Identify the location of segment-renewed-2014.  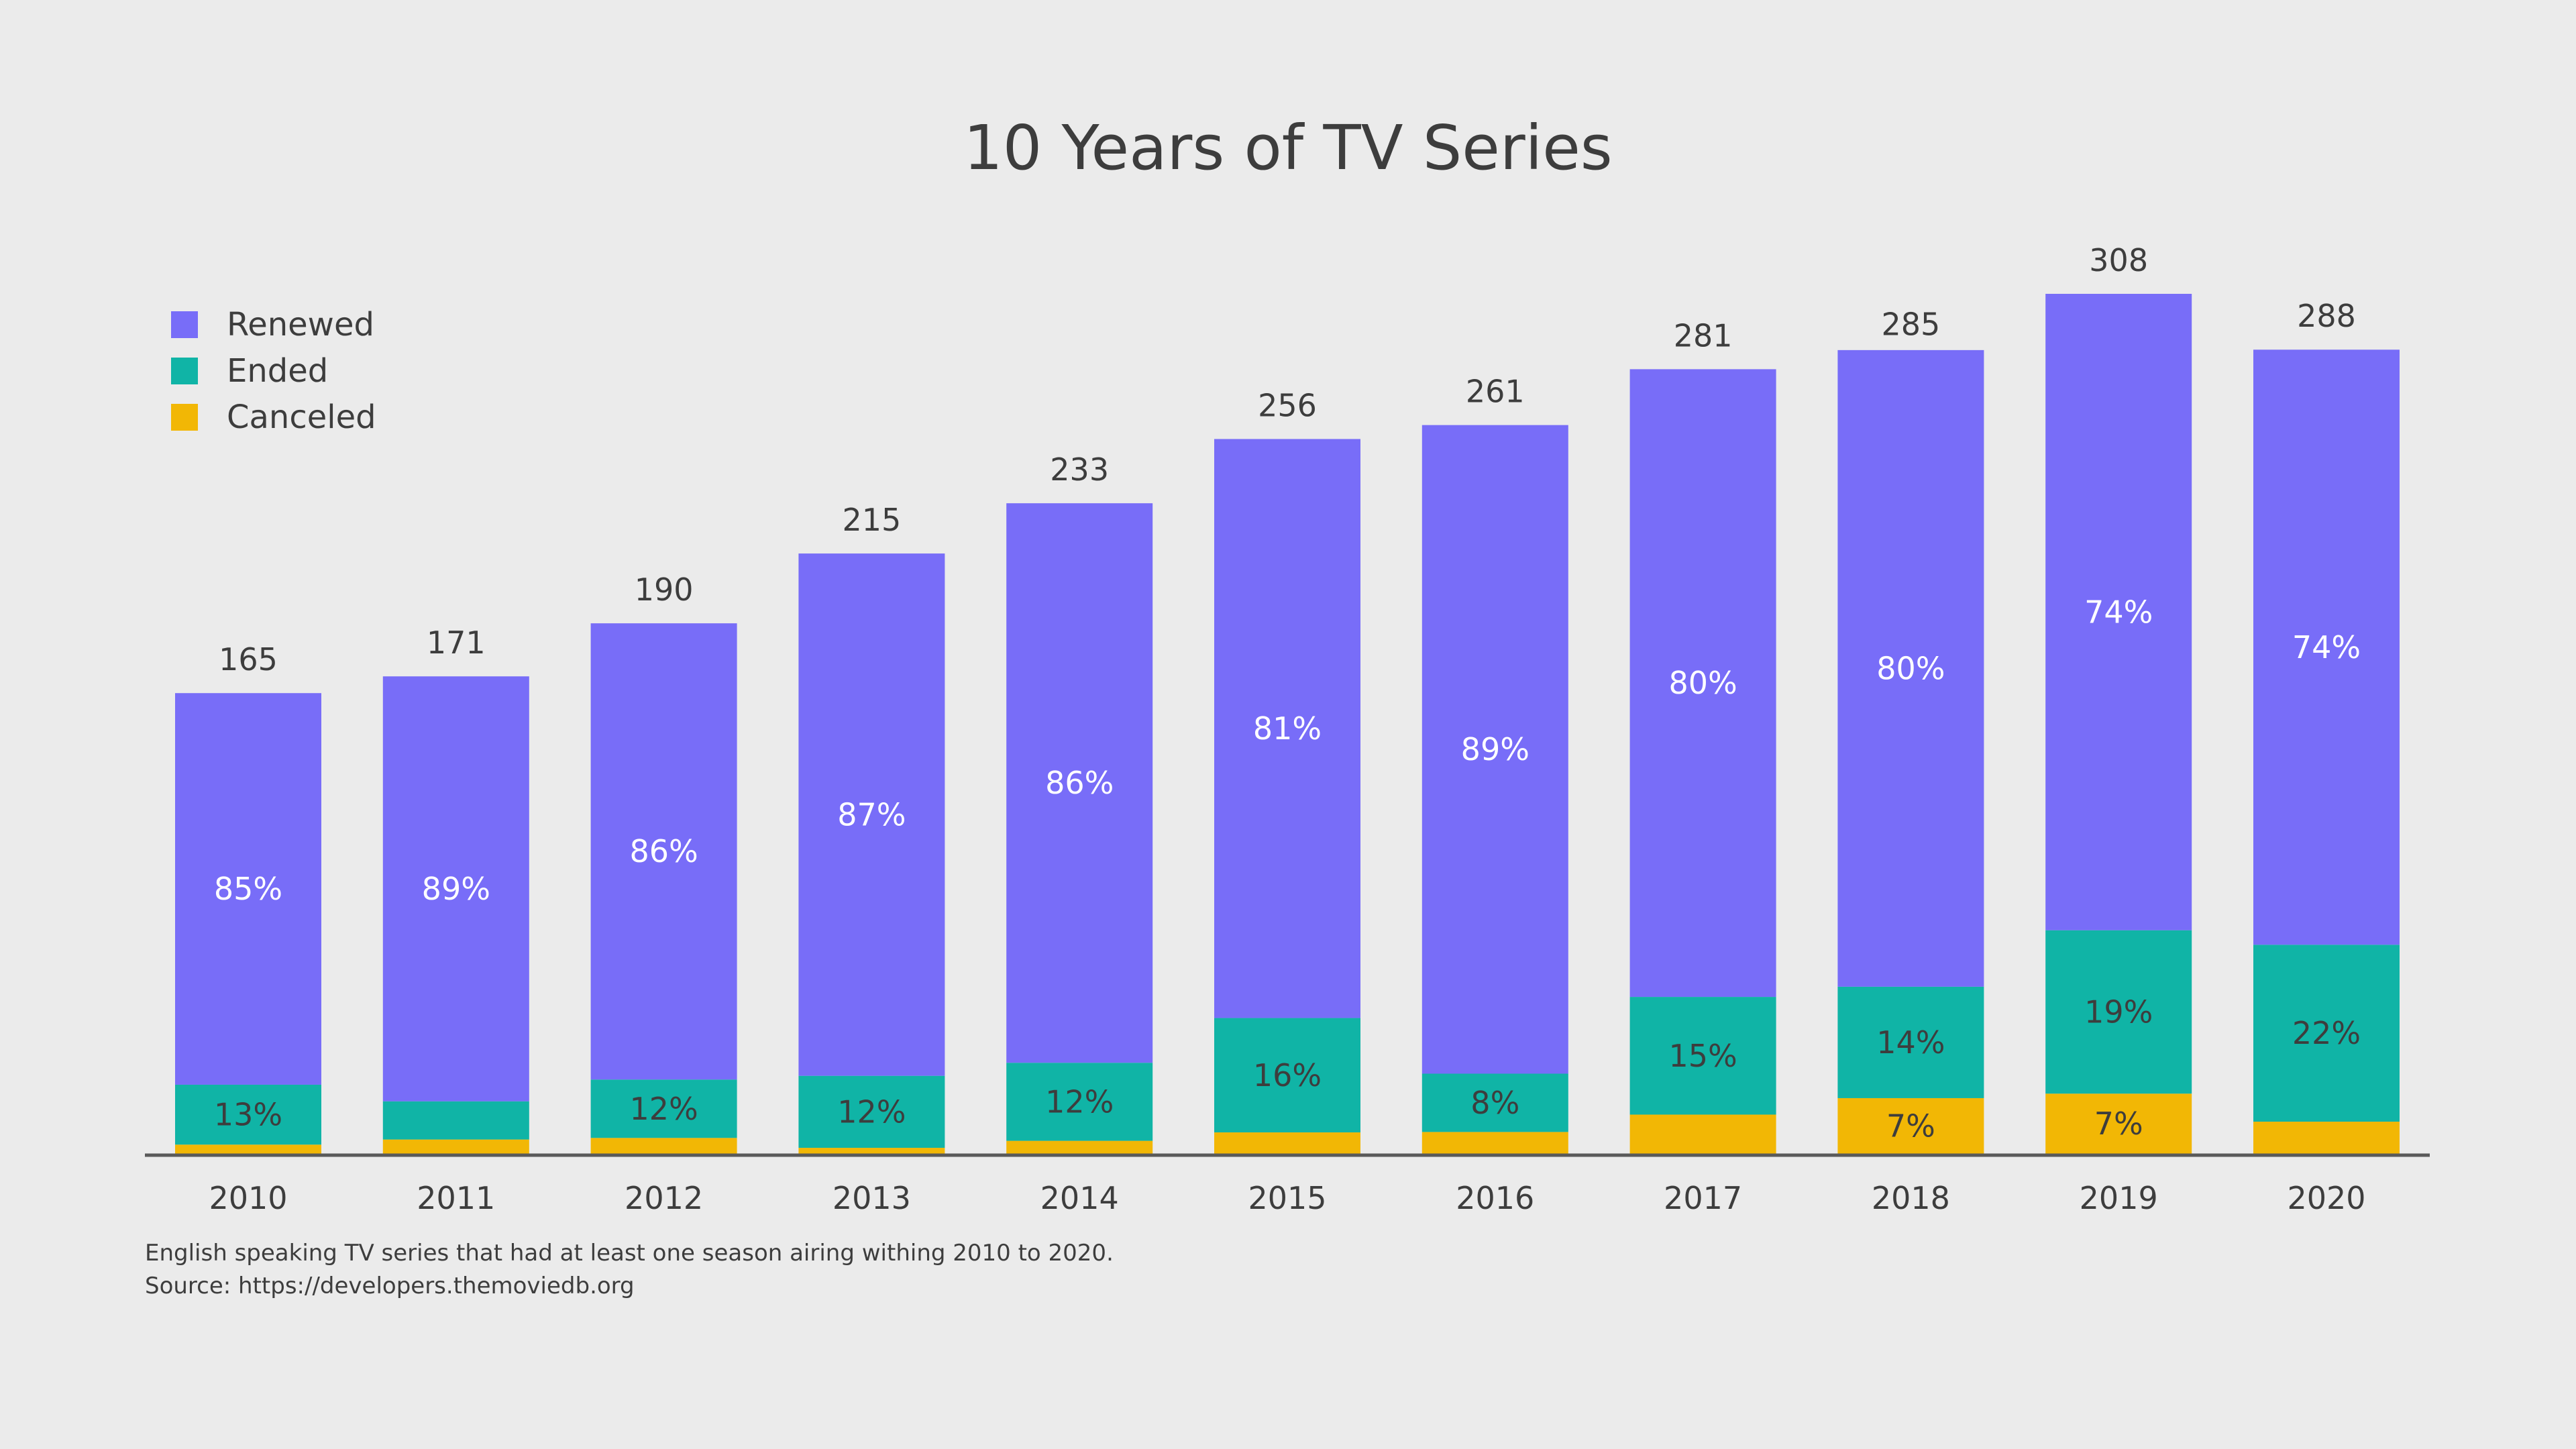
(1079, 783).